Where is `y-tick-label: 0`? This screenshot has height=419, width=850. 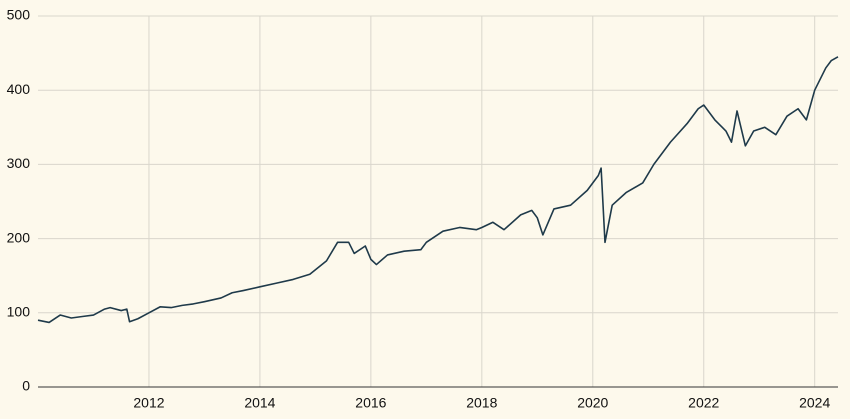
y-tick-label: 0 is located at coordinates (26, 386).